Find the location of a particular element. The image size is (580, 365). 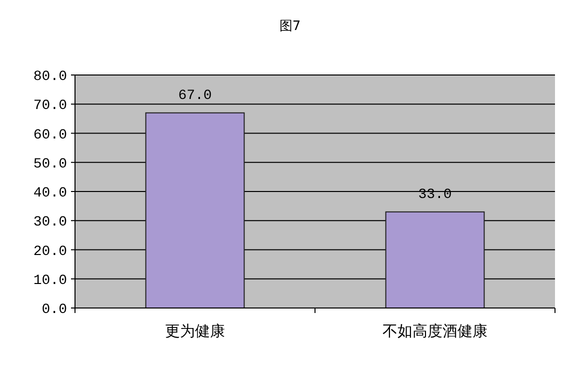

x-tick-label: 更为健康 is located at coordinates (195, 331).